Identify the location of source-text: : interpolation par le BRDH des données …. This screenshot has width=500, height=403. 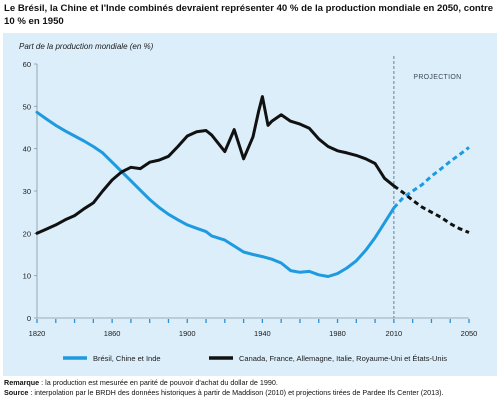
(236, 392).